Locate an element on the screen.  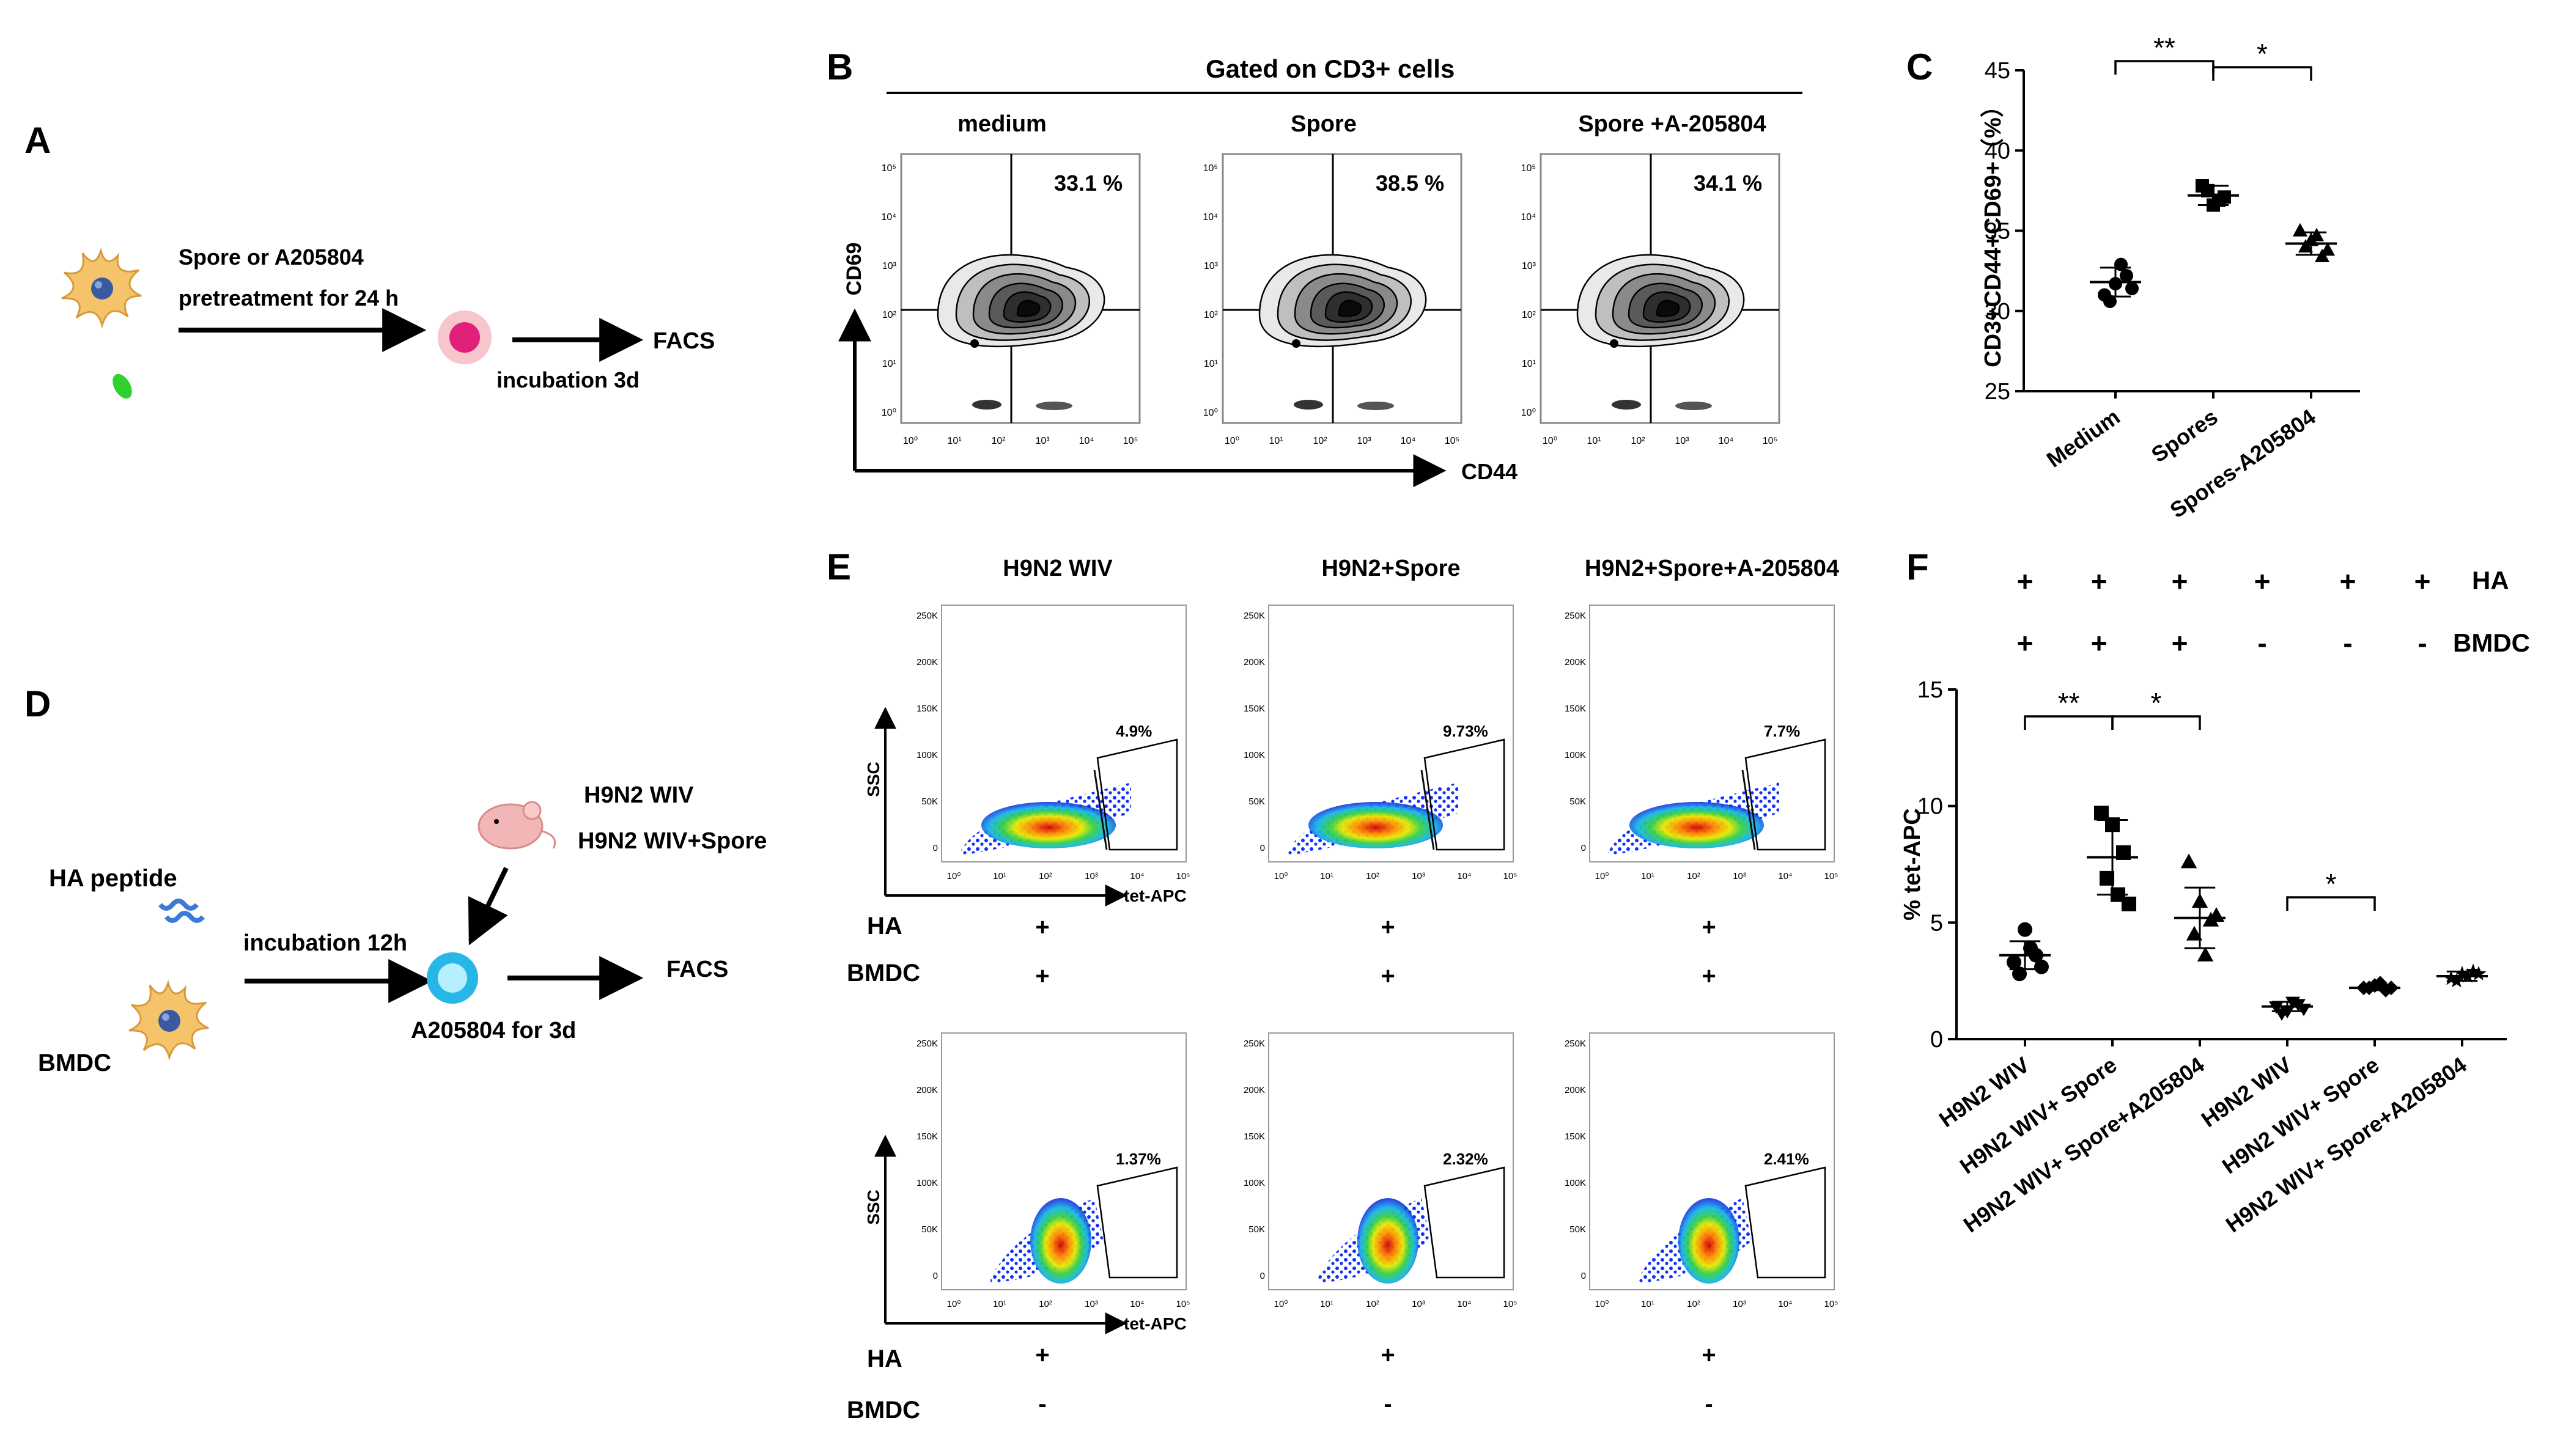
panel-e-column-title: H9N2+Spore is located at coordinates (1390, 568).